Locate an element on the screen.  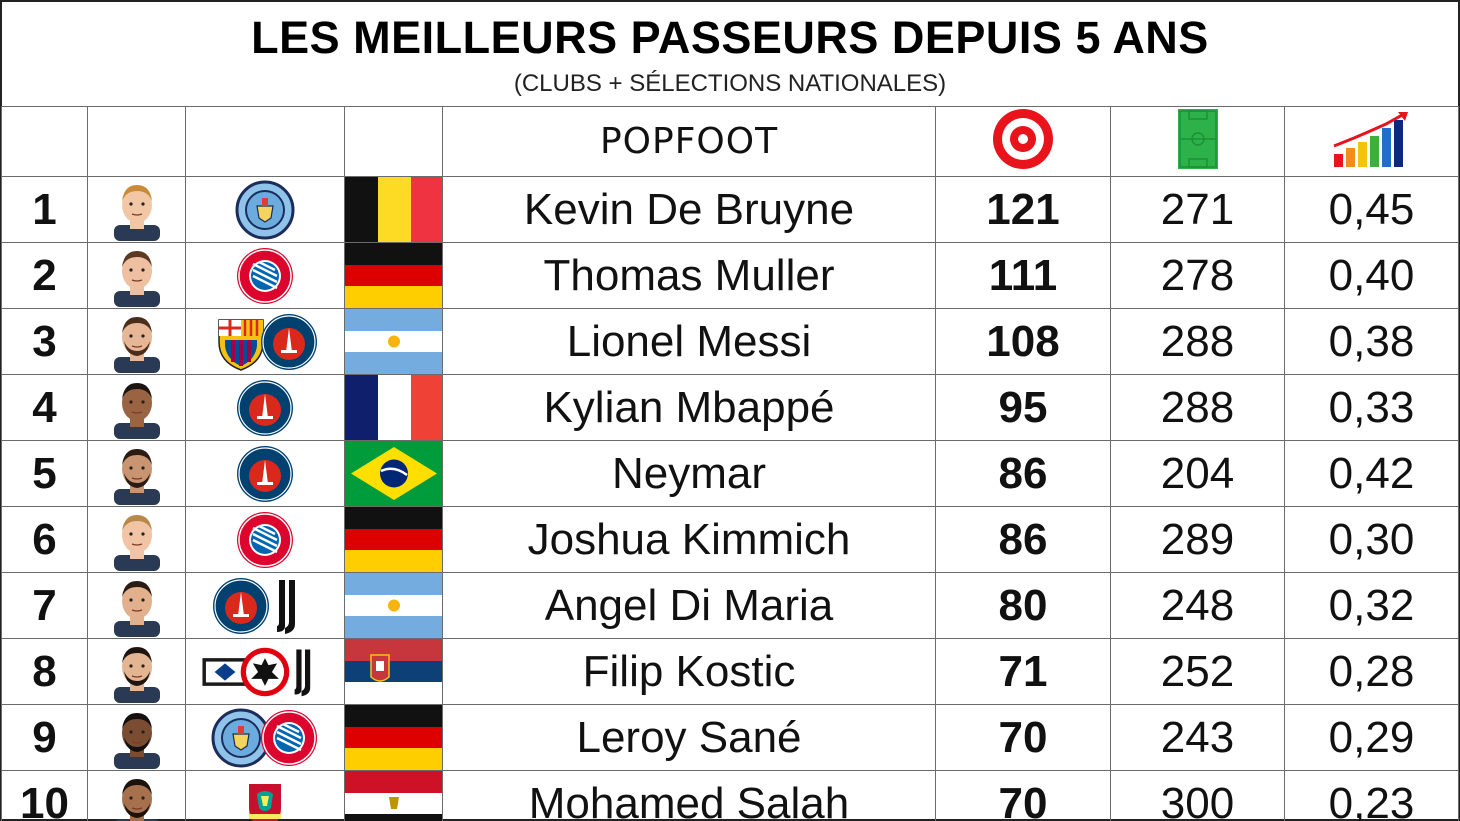
matches-value: 252 is located at coordinates (1197, 671).